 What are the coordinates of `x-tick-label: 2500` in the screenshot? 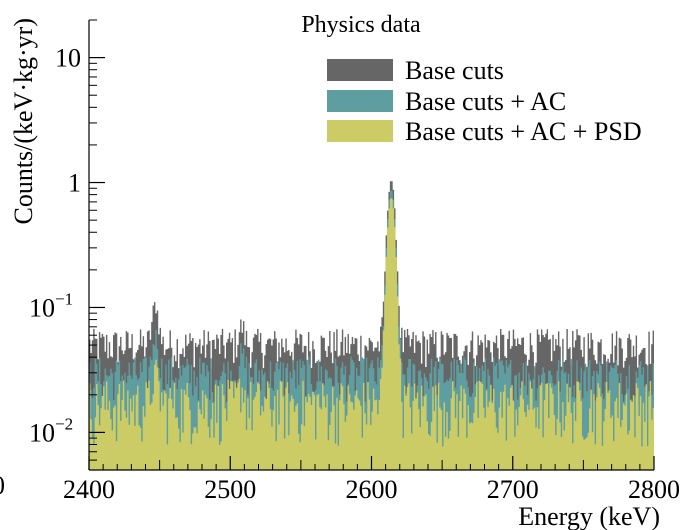 It's located at (230, 489).